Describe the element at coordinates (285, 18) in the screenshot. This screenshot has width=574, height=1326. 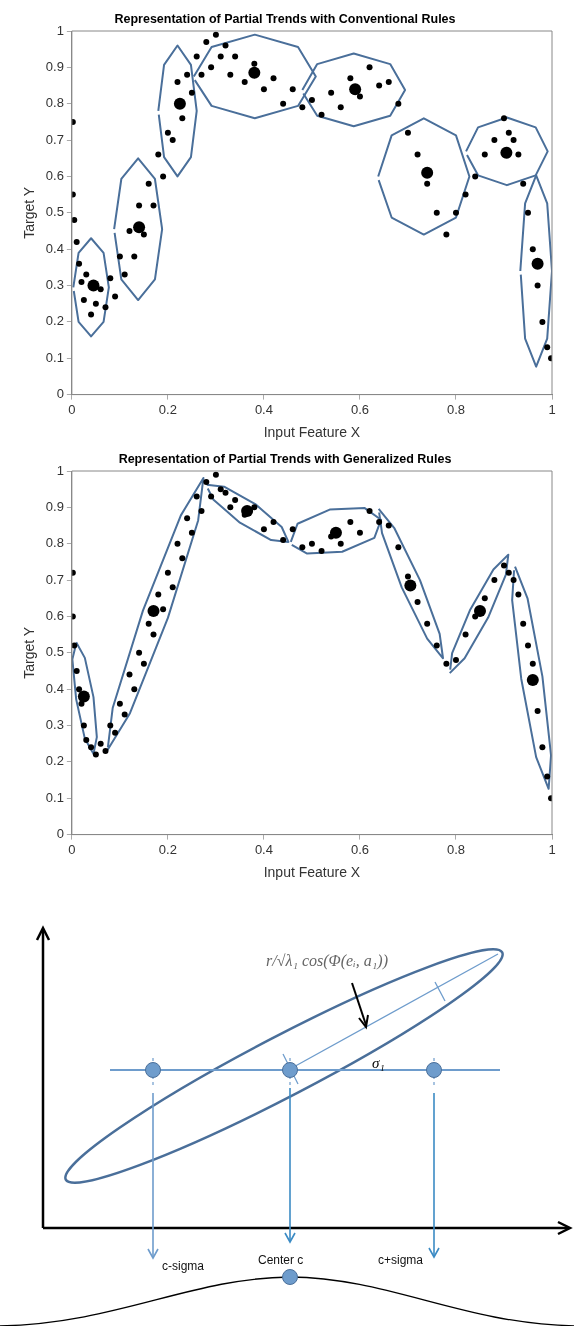
I see `chart-title: Representation of Partial Trends with Conventional Rules` at that location.